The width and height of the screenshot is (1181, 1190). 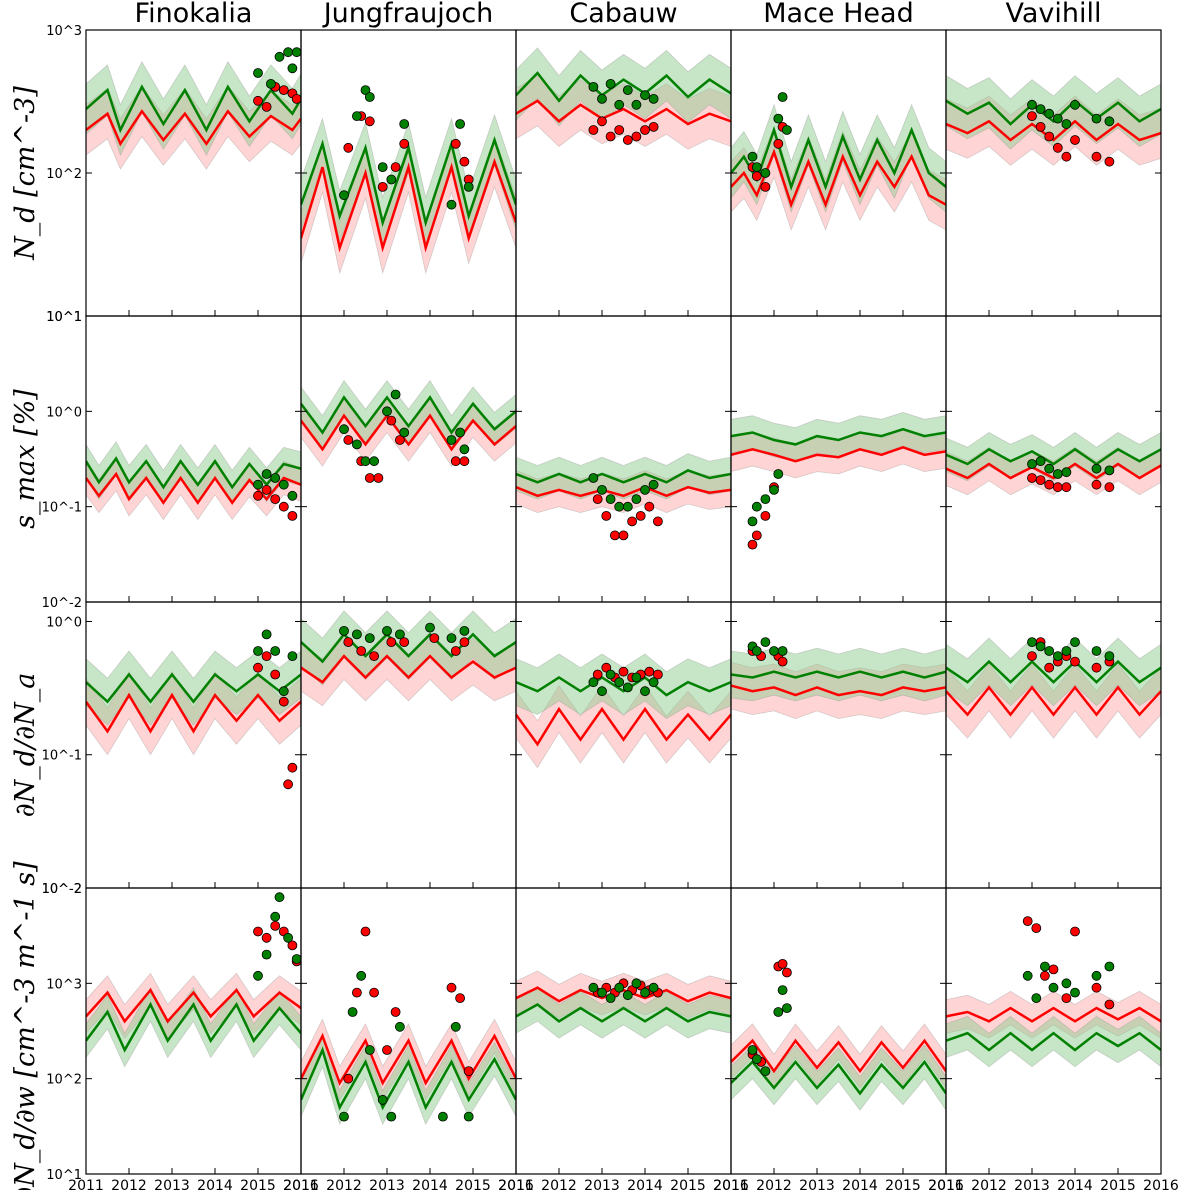 I want to click on y-tick-label: 10^-2, so click(x=62, y=603).